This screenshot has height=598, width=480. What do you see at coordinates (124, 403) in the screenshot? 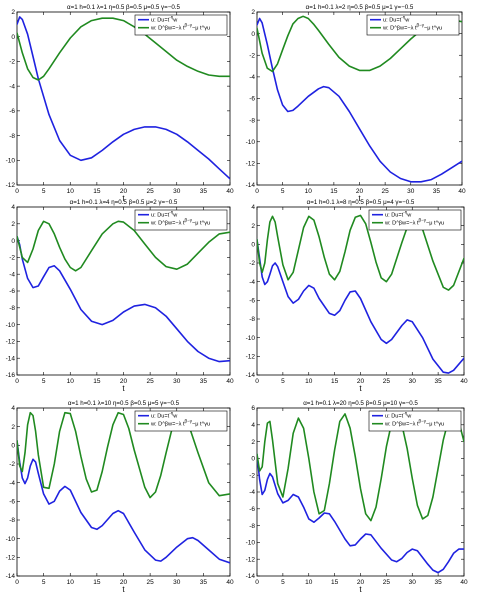
I see `chart-title: α=1 h=0.1 λ=10 η=0.5 β=0.5 μ=5 γ=−0.5` at bounding box center [124, 403].